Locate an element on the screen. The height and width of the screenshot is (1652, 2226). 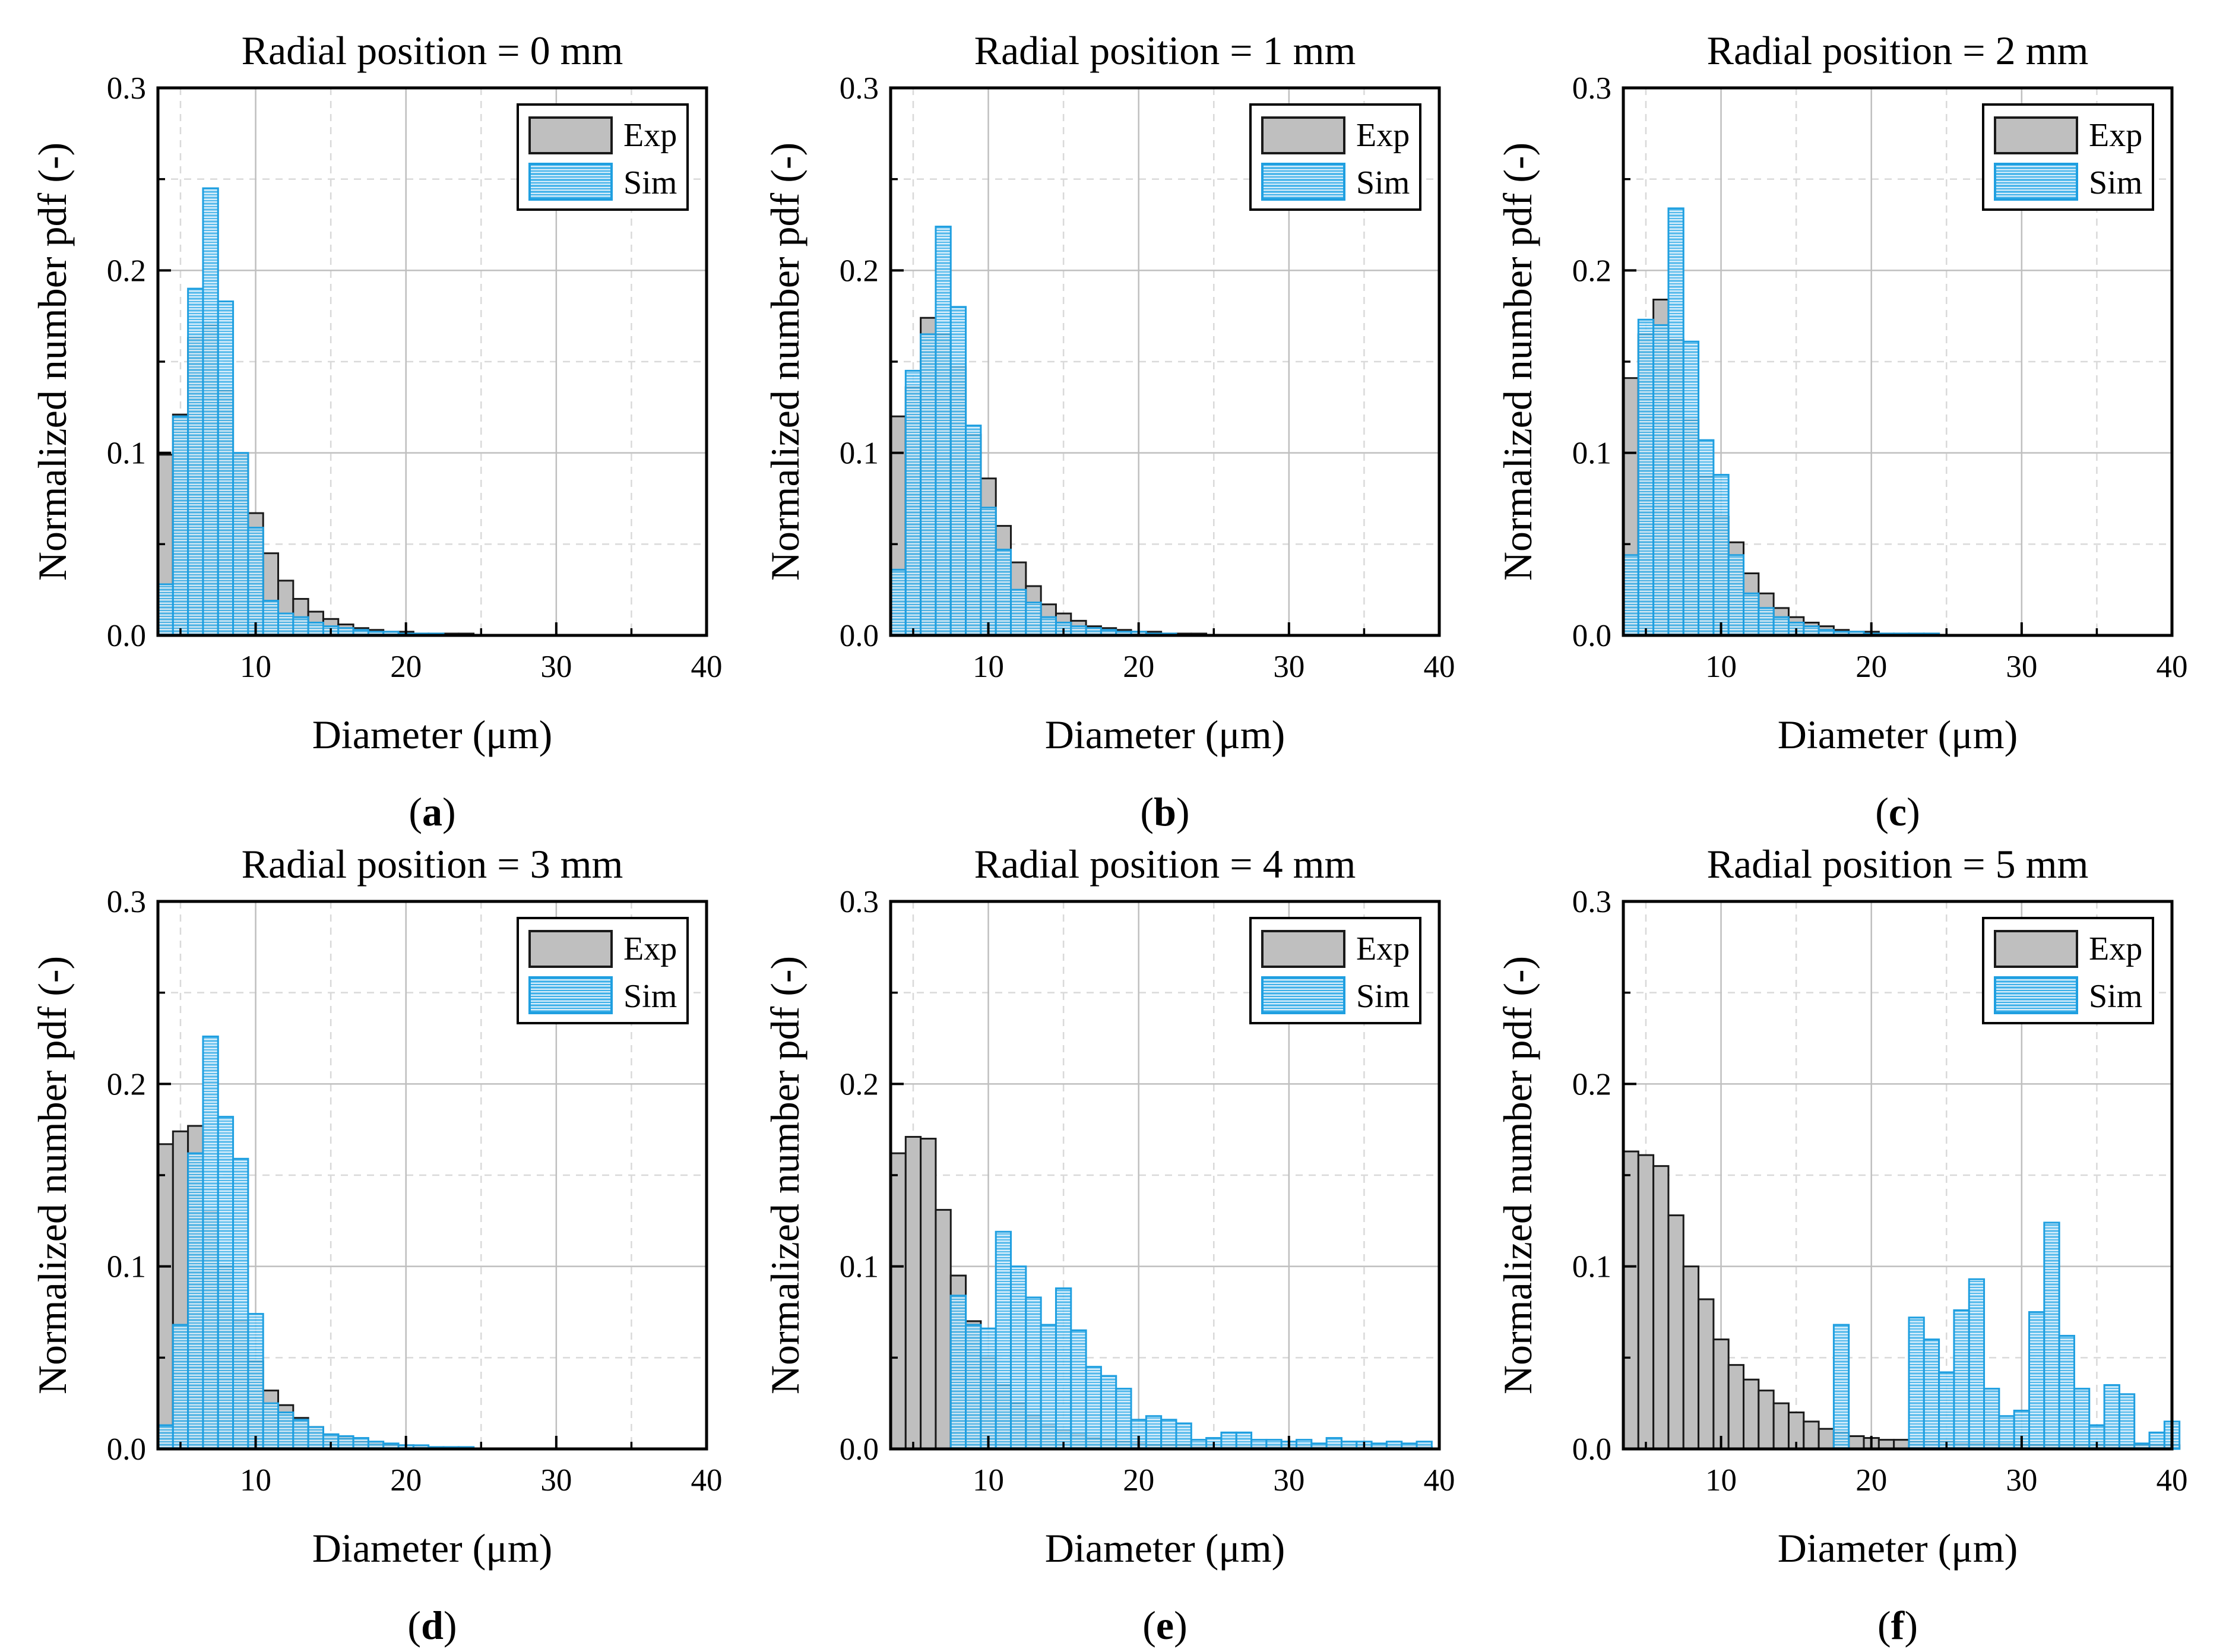
panel-label: (e) is located at coordinates (1165, 1625).